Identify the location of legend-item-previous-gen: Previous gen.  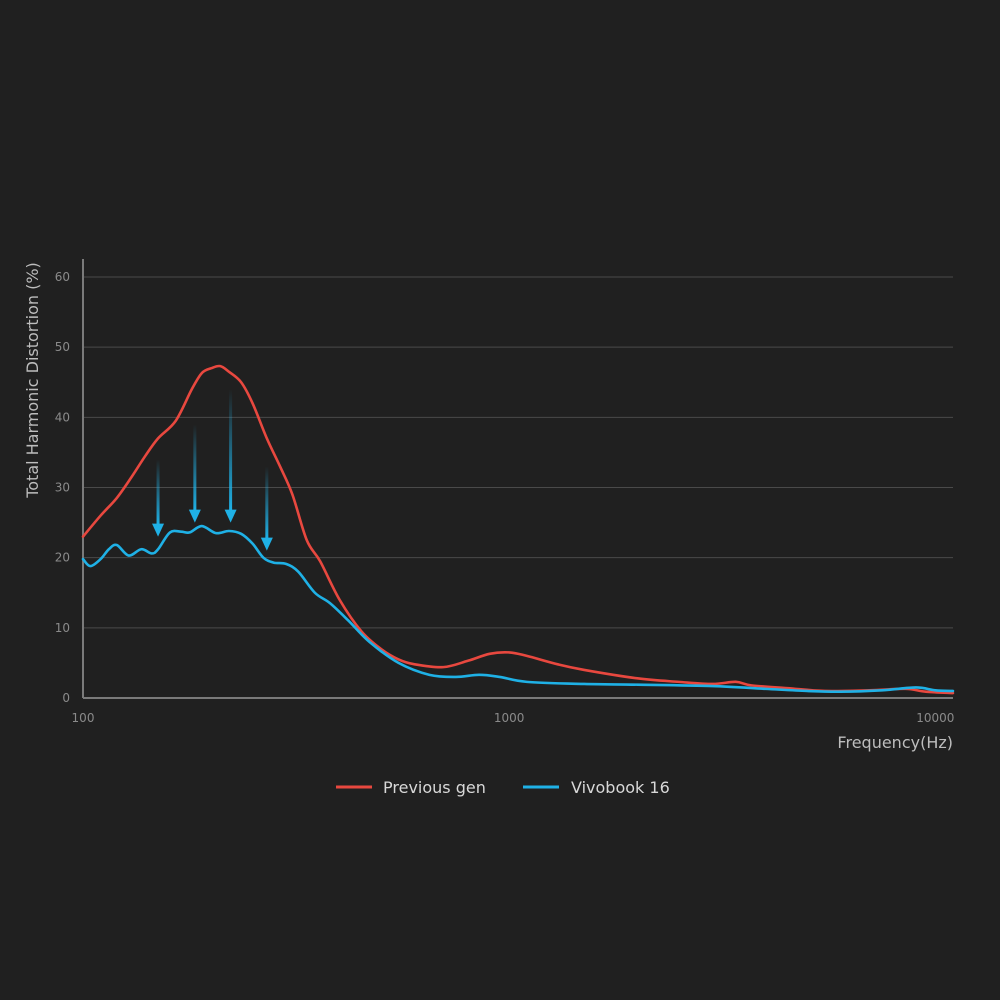
(411, 787).